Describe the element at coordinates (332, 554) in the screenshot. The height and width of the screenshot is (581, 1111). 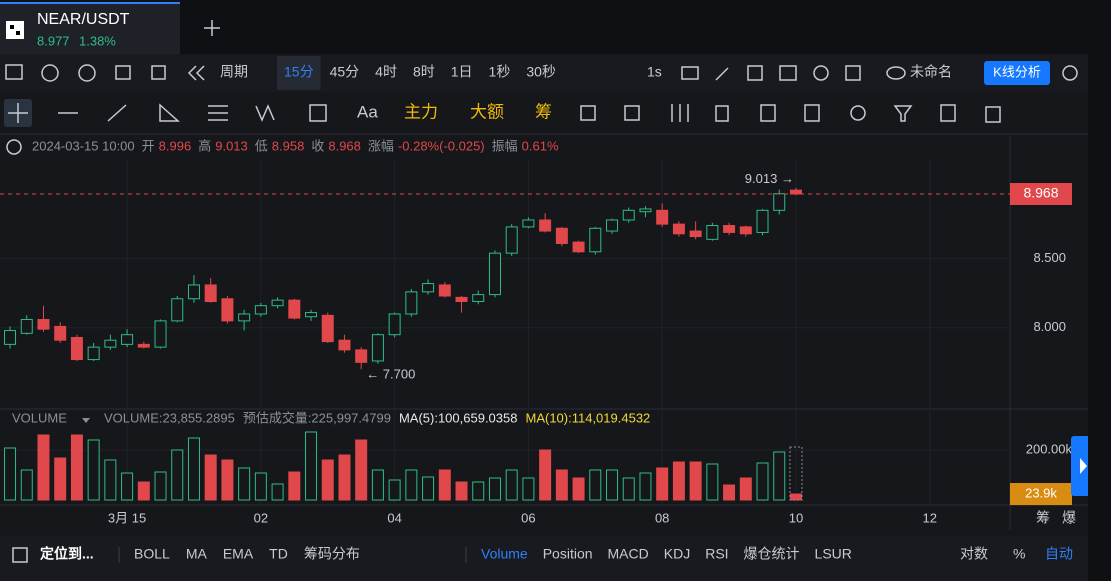
I see `main-indicator: 筹码分布` at that location.